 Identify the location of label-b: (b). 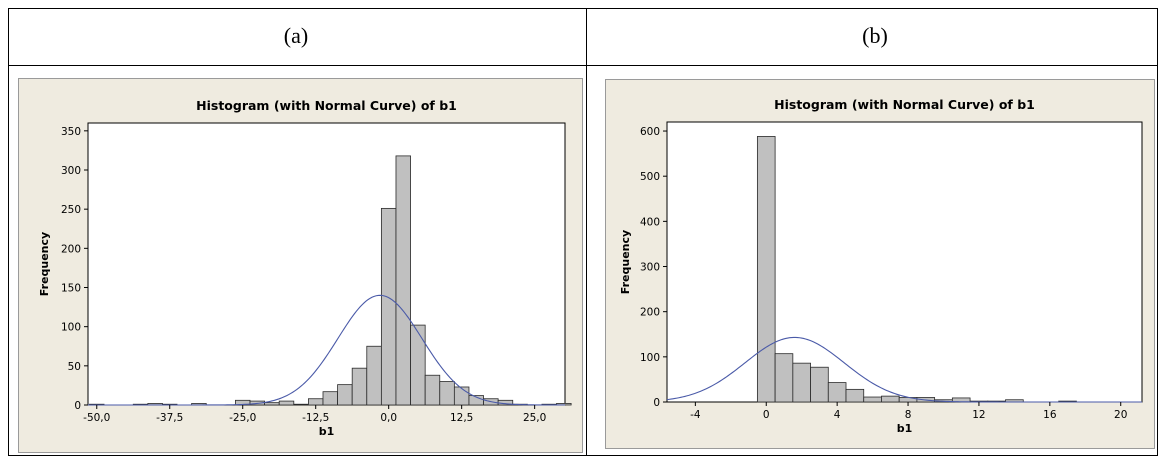
(875, 35).